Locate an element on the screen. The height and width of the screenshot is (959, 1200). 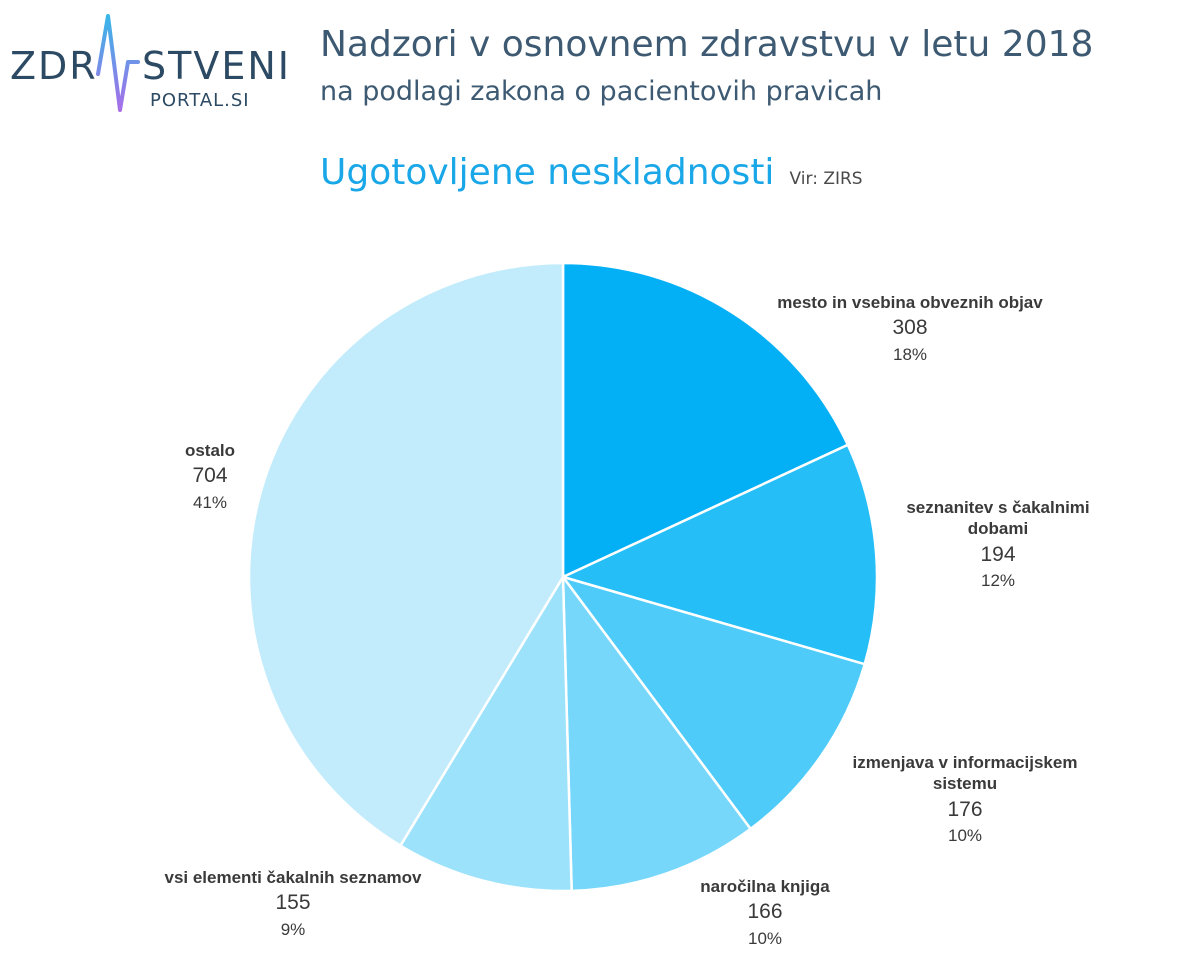
slice-label-name: seznanitev s čakalnimi dobami is located at coordinates (998, 518).